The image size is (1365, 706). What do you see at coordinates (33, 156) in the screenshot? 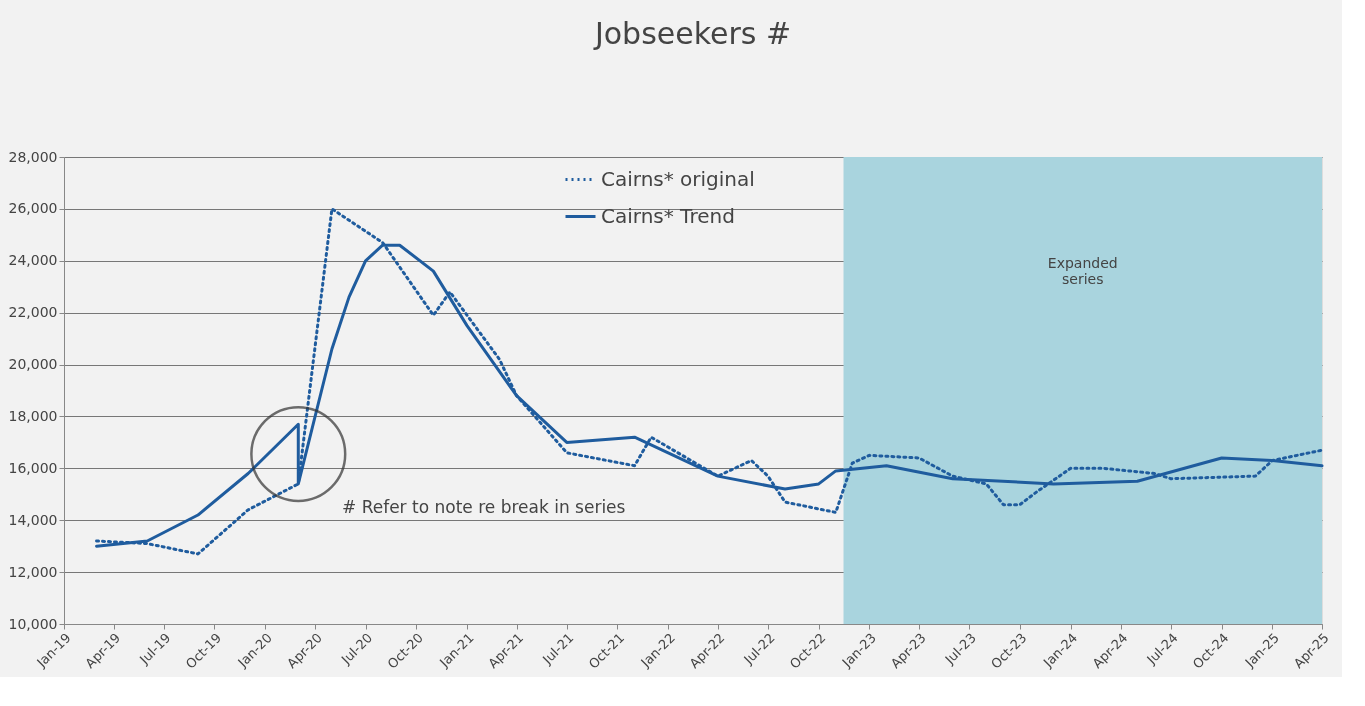
I see `y-tick-label: 28,000` at bounding box center [33, 156].